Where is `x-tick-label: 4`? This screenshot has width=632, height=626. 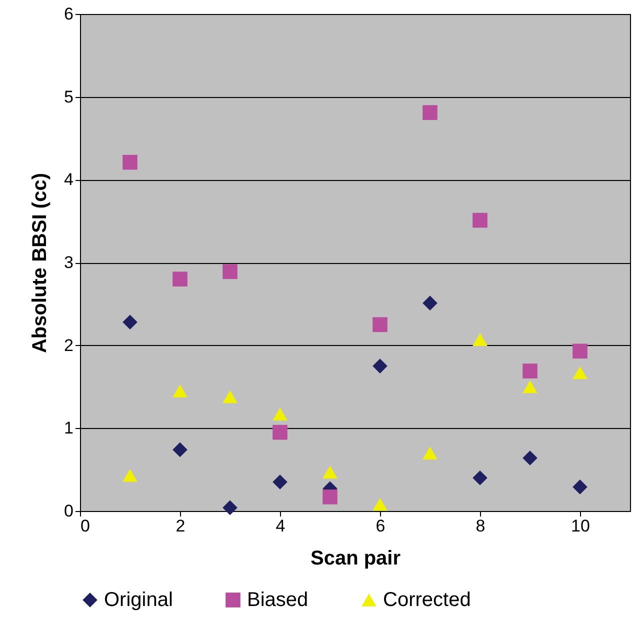
x-tick-label: 4 is located at coordinates (281, 526).